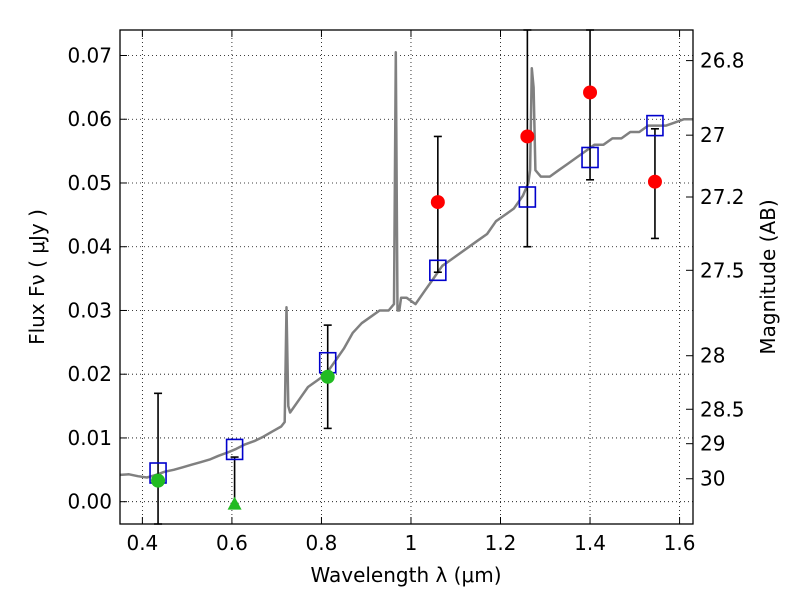  What do you see at coordinates (89, 374) in the screenshot?
I see `y-tick-label: 0.02` at bounding box center [89, 374].